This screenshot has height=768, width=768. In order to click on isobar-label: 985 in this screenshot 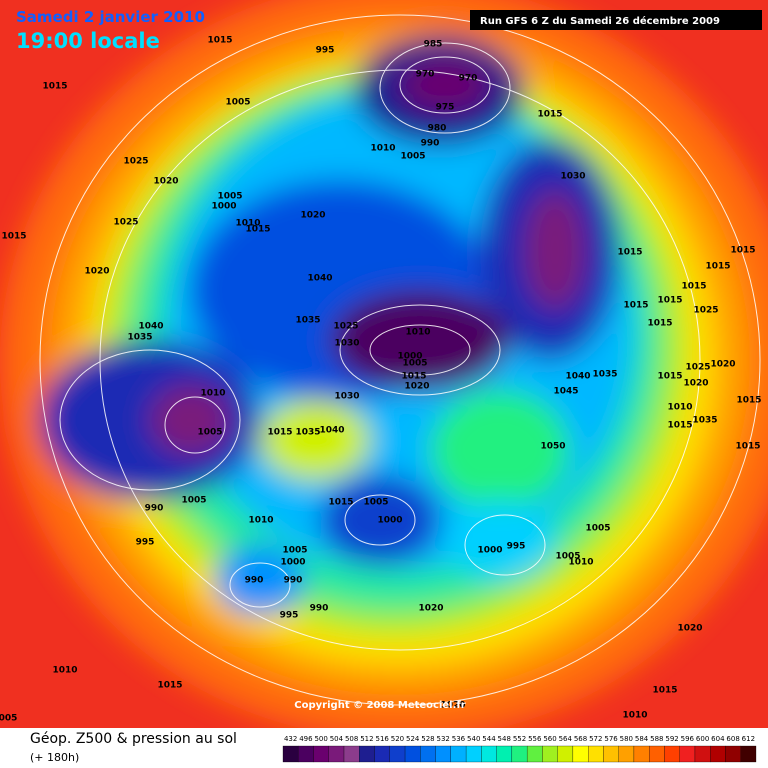, I will do `click(433, 45)`.